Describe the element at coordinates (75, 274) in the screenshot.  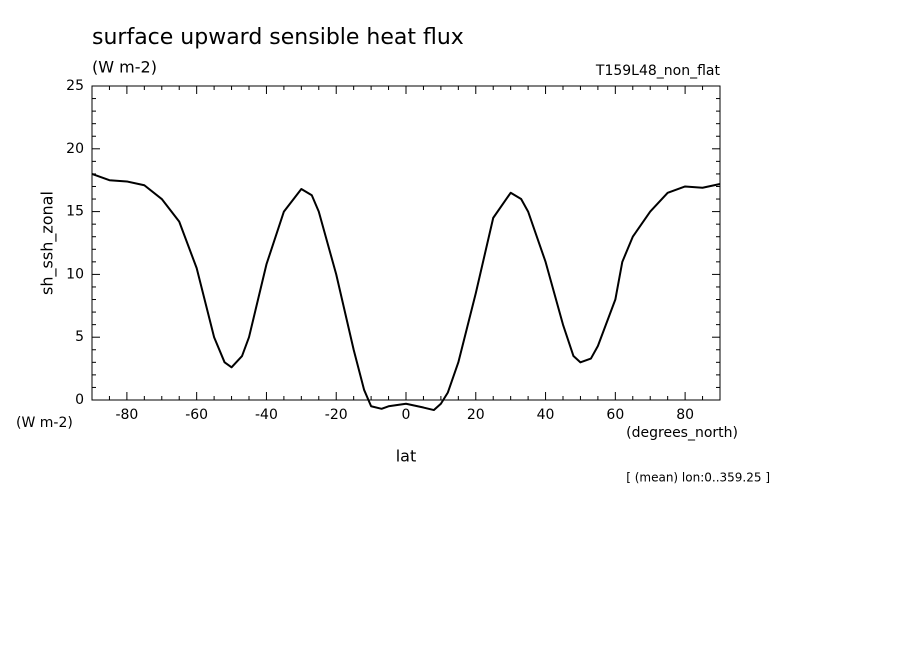
I see `y-tick-label: 10` at that location.